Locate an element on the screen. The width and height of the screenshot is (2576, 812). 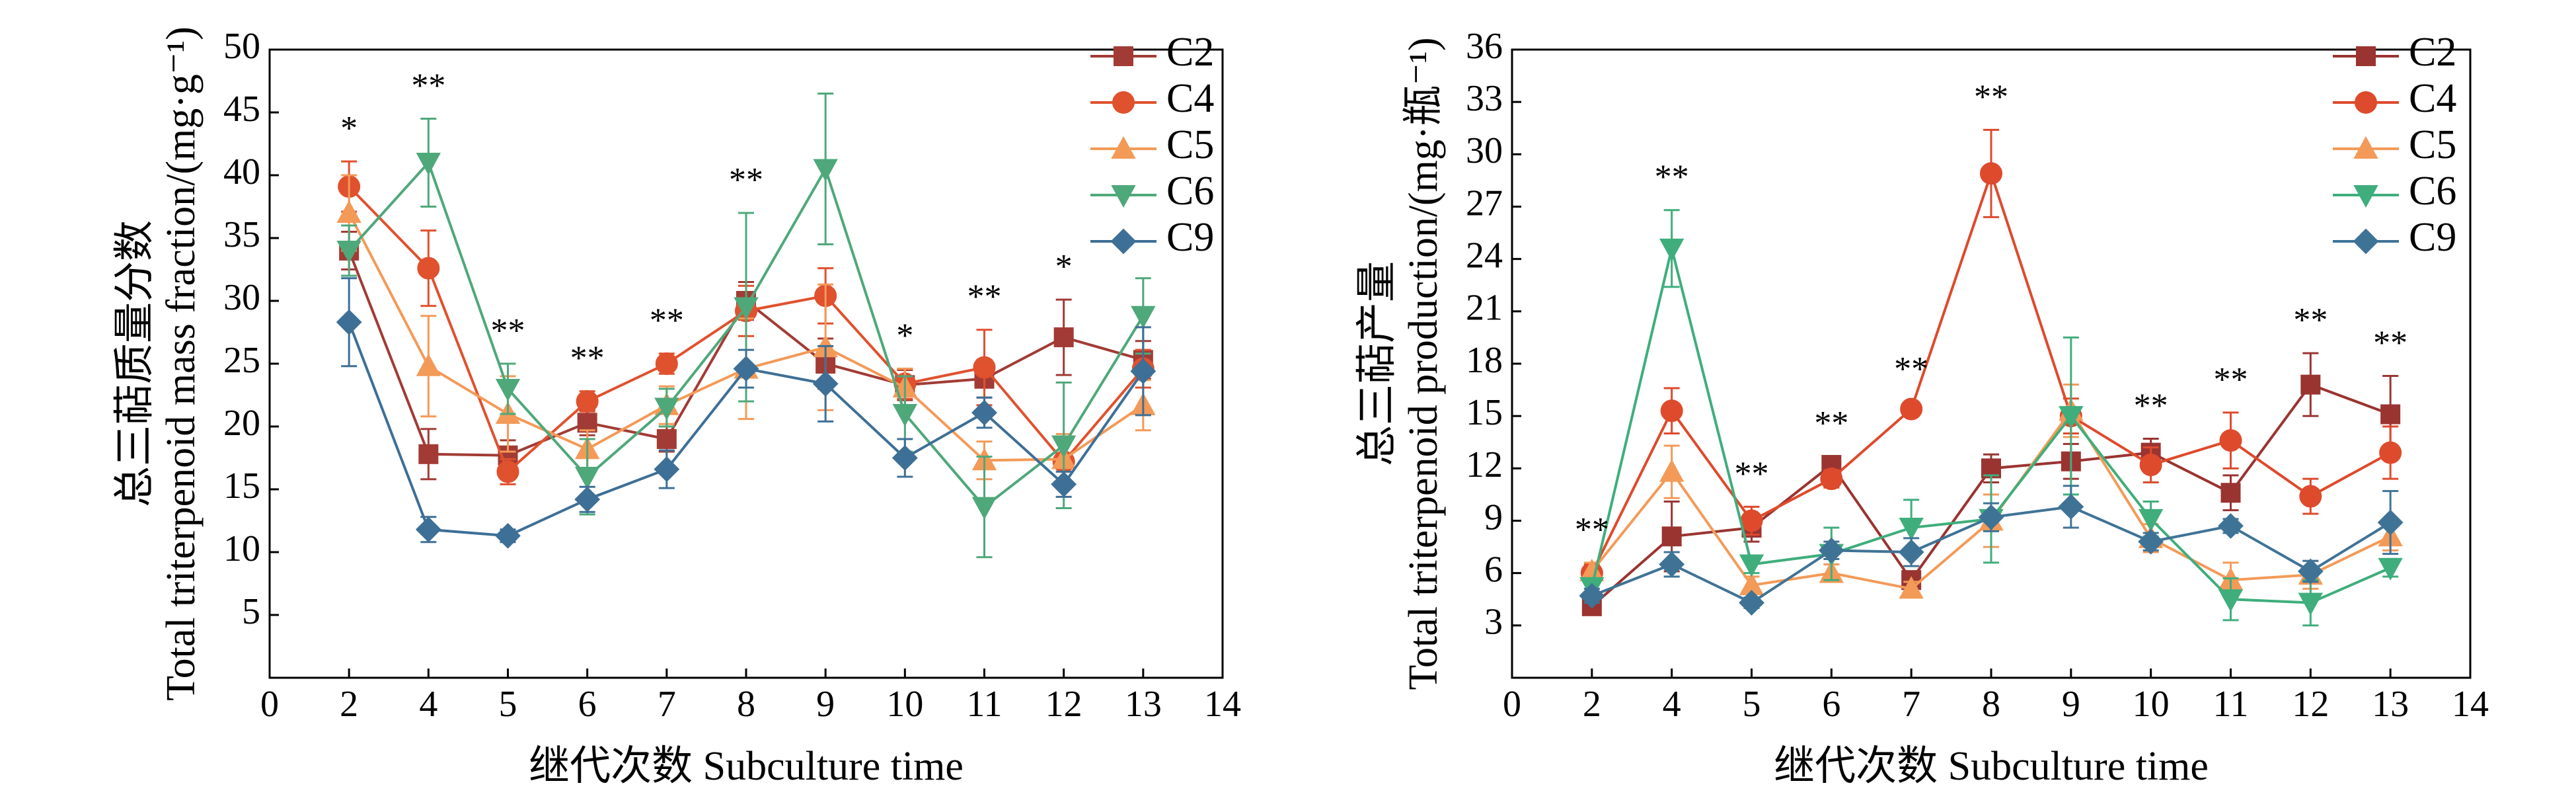
y-tick-label: 27 is located at coordinates (1484, 203).